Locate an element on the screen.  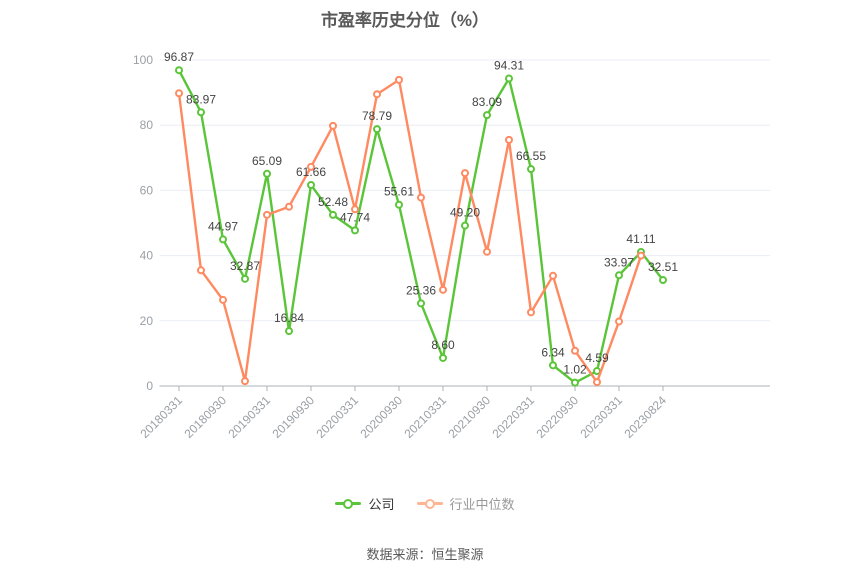
value-label: 78.79 is located at coordinates (377, 116).